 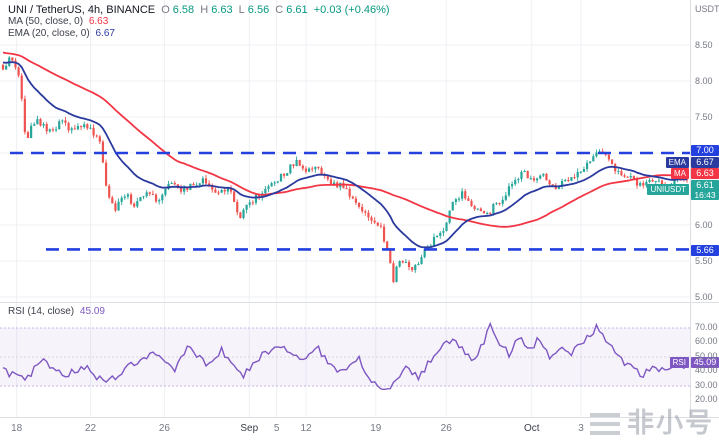 What do you see at coordinates (705, 195) in the screenshot?
I see `bar-countdown: 16:43` at bounding box center [705, 195].